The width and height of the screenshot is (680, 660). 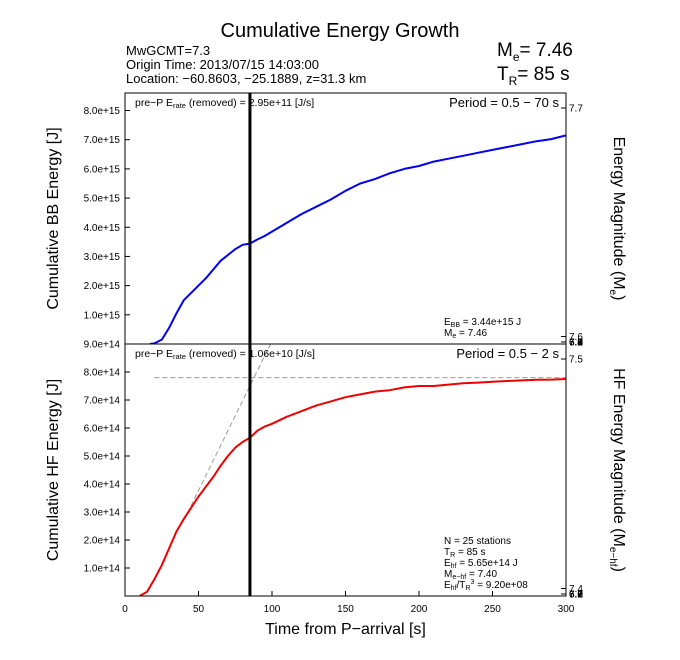 What do you see at coordinates (102, 286) in the screenshot?
I see `y-tick-label-bb: 2.0e+15` at bounding box center [102, 286].